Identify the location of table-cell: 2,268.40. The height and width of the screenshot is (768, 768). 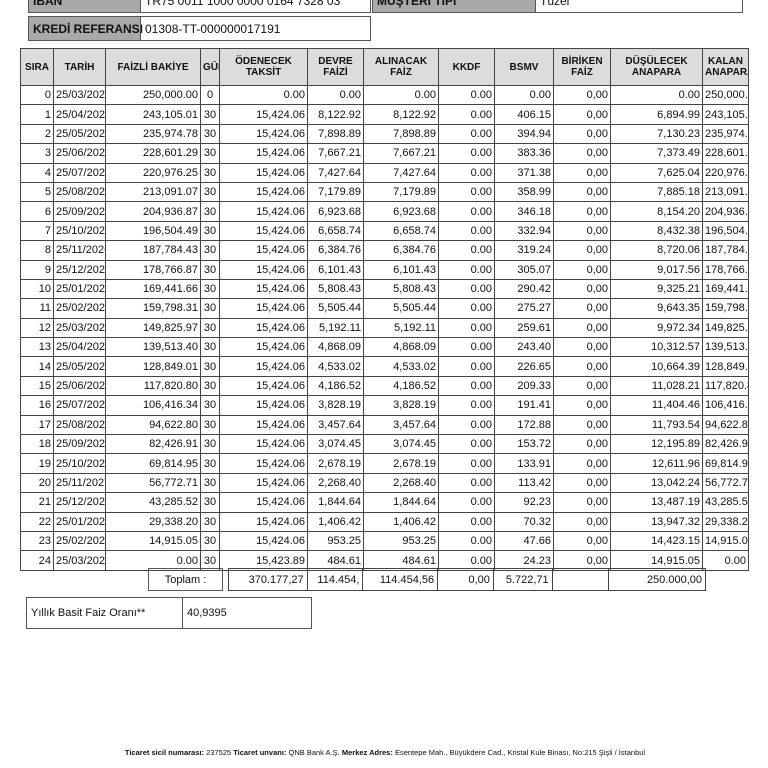
(335, 483).